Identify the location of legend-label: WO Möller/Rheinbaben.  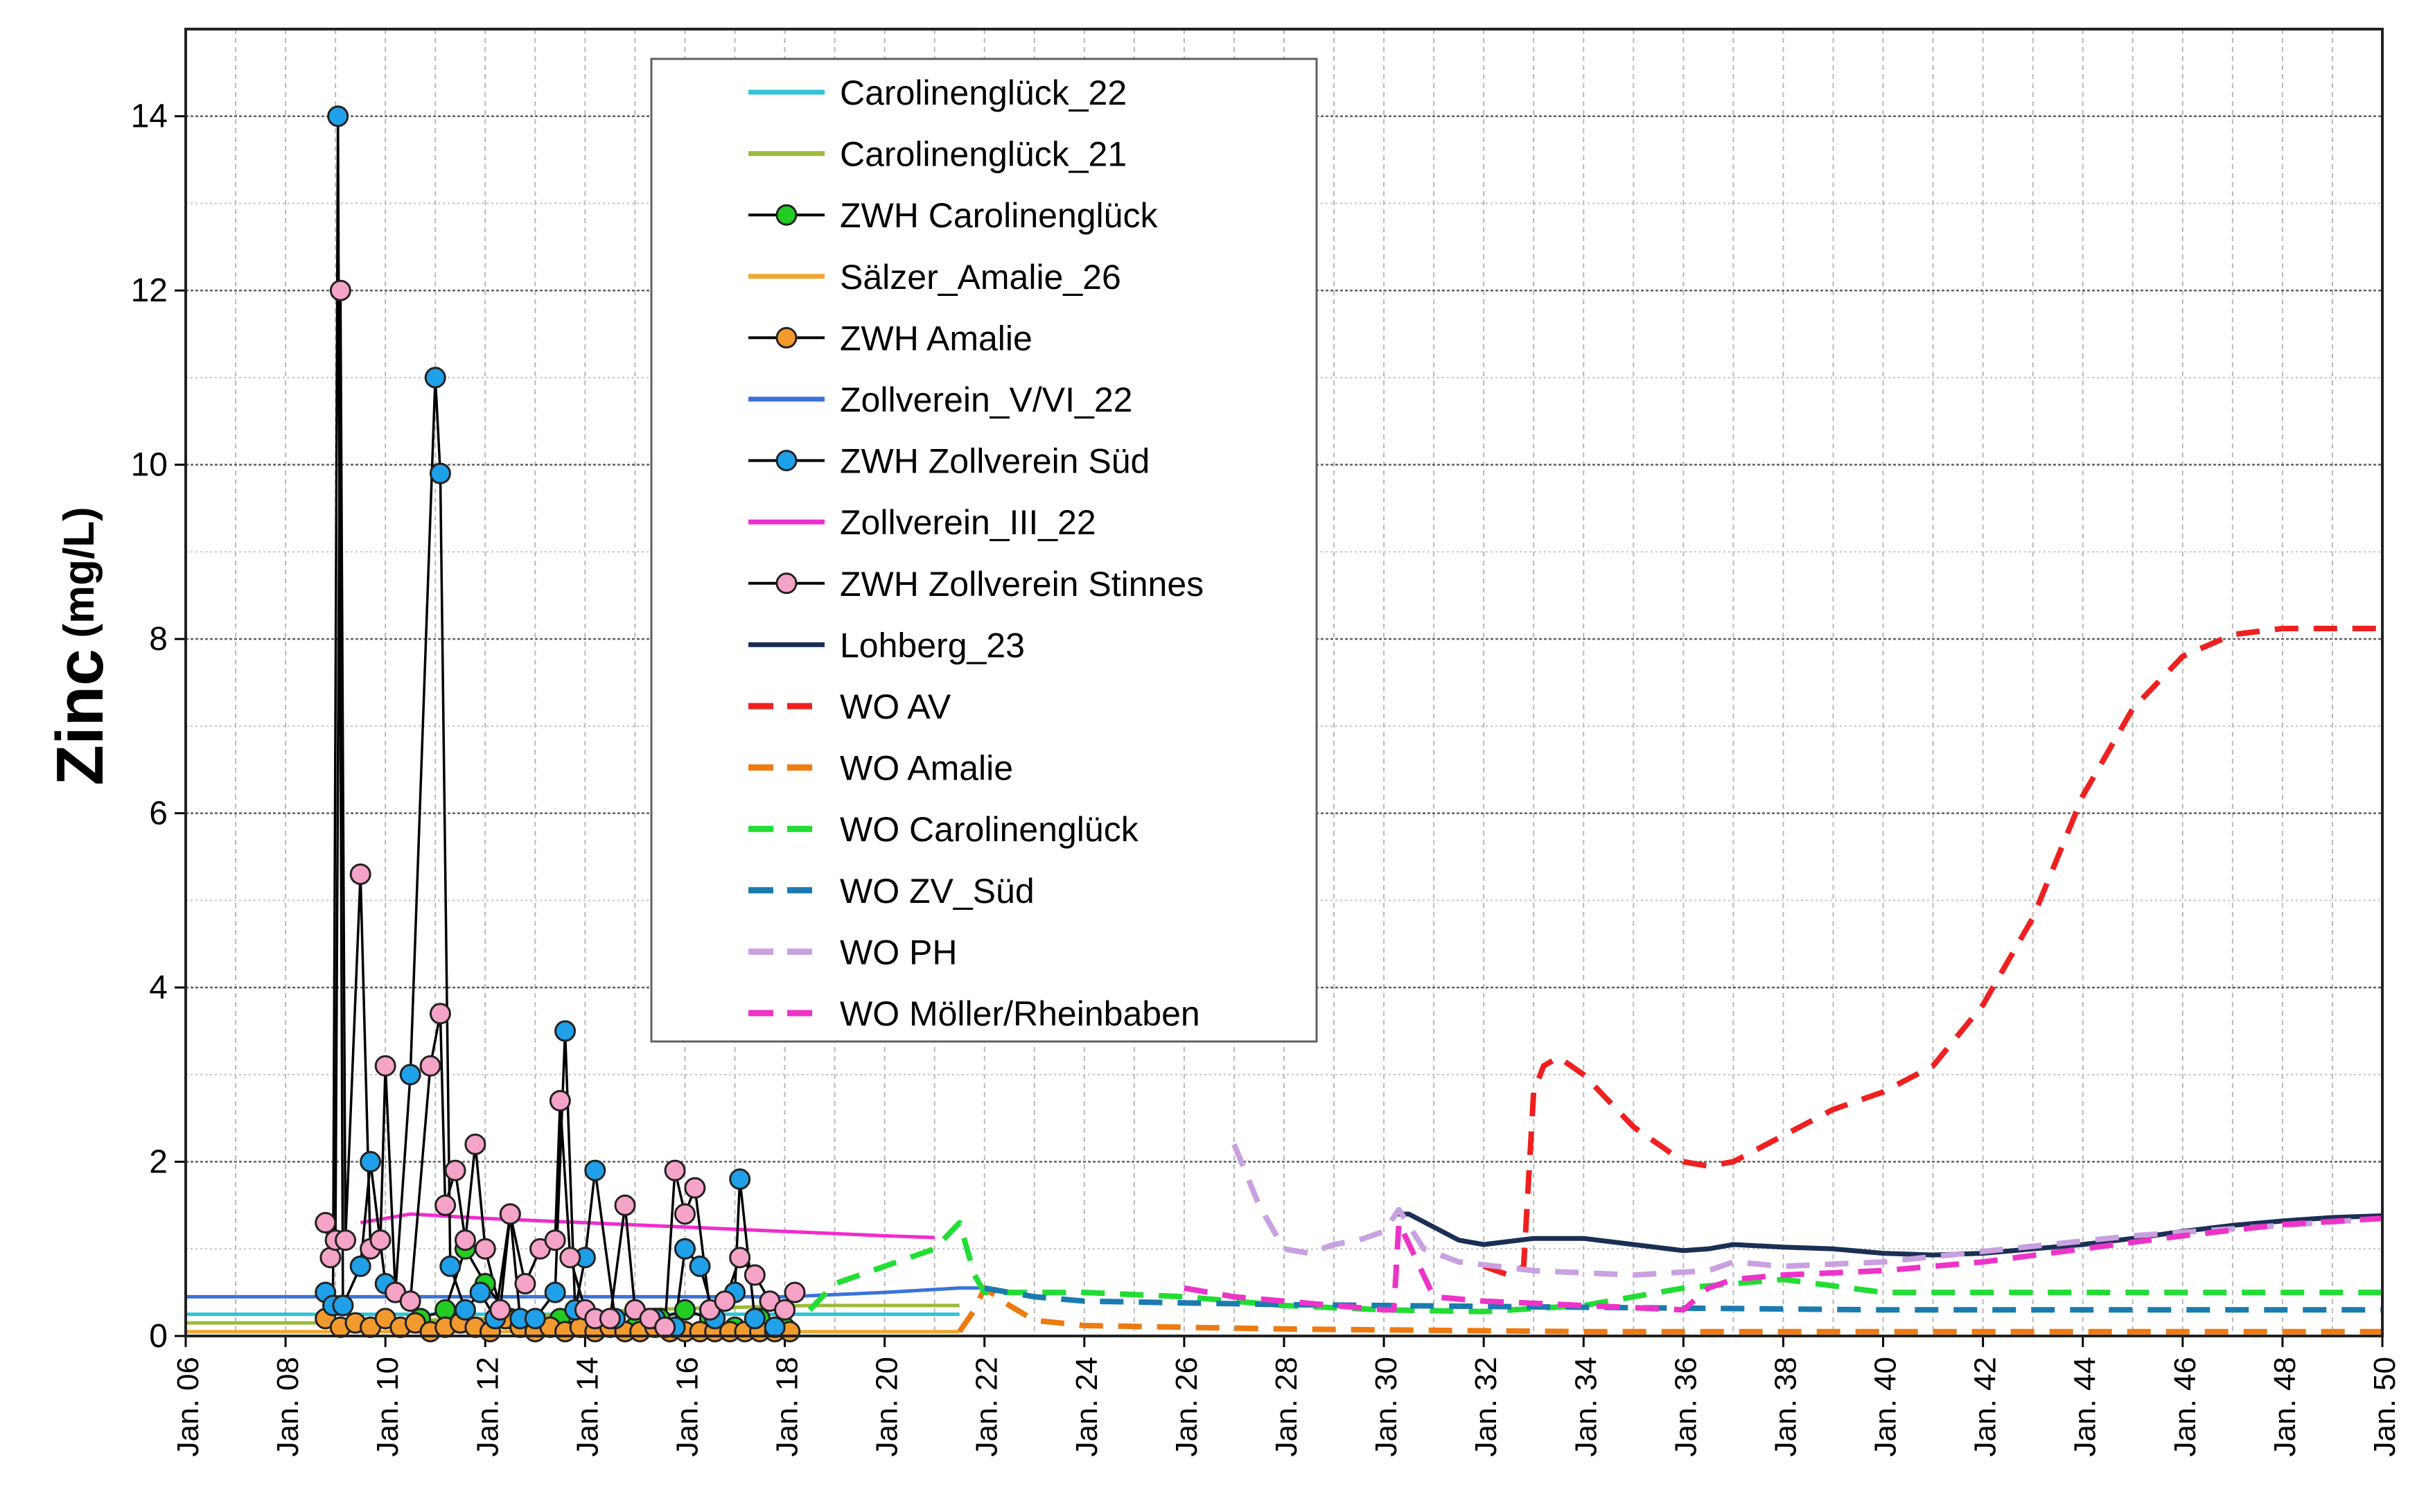
(1020, 1013).